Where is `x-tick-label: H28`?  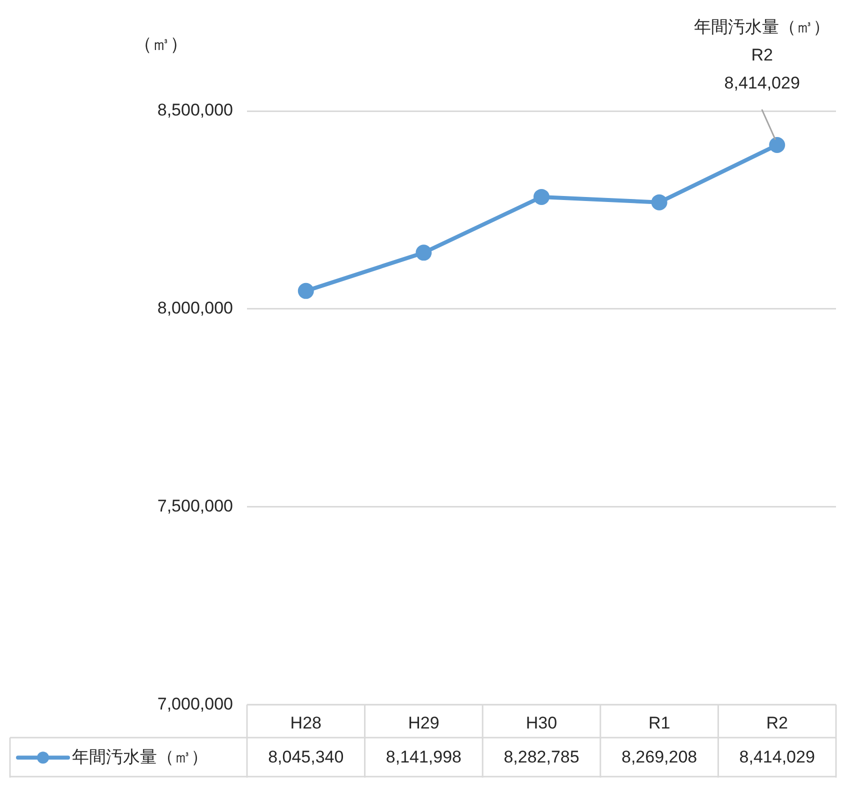 x-tick-label: H28 is located at coordinates (306, 722).